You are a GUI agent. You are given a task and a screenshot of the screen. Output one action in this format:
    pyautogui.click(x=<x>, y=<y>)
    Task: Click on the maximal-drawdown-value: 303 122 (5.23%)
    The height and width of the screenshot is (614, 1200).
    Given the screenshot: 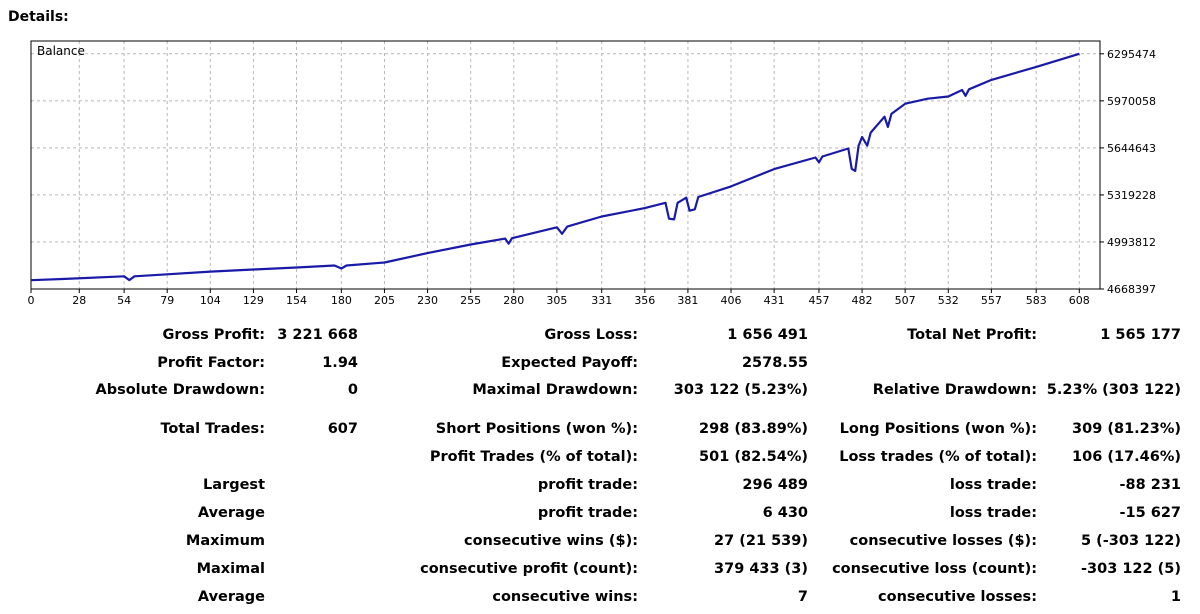 What is the action you would take?
    pyautogui.click(x=740, y=390)
    